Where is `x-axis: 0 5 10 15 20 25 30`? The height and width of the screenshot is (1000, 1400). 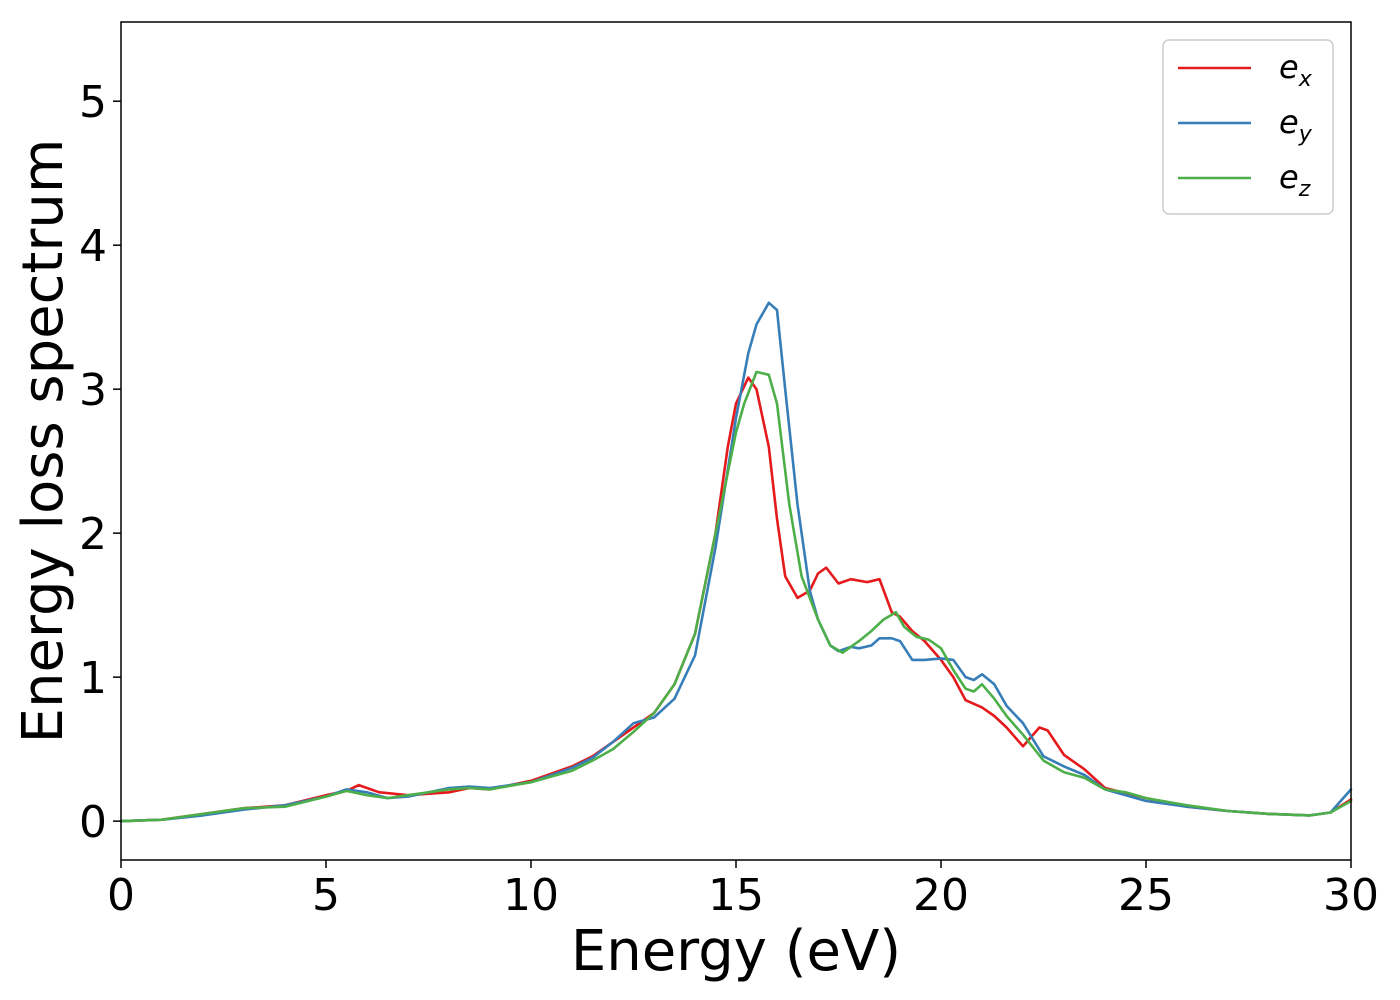 x-axis: 0 5 10 15 20 25 30 is located at coordinates (743, 890).